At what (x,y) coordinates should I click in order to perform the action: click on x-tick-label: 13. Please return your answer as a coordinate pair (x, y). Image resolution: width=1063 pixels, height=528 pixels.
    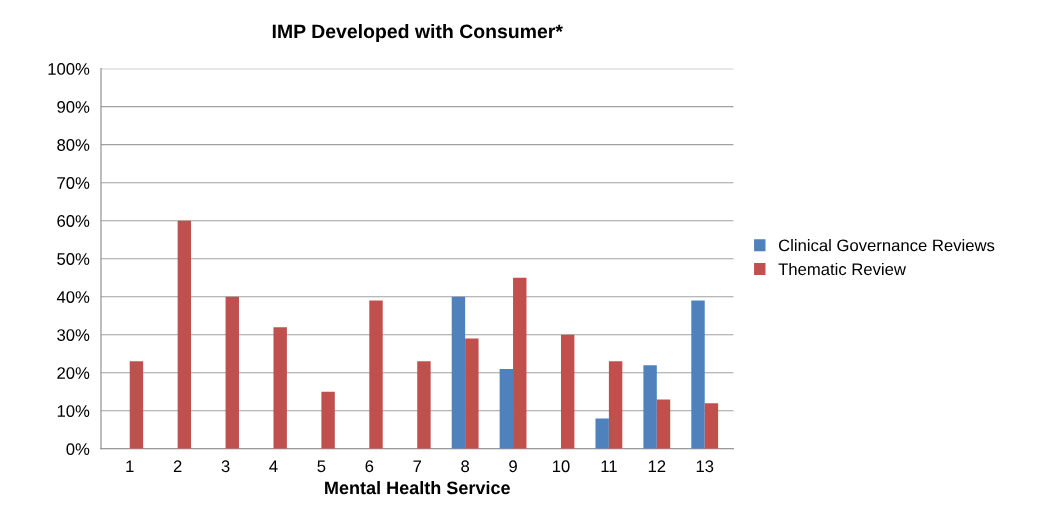
    Looking at the image, I should click on (705, 466).